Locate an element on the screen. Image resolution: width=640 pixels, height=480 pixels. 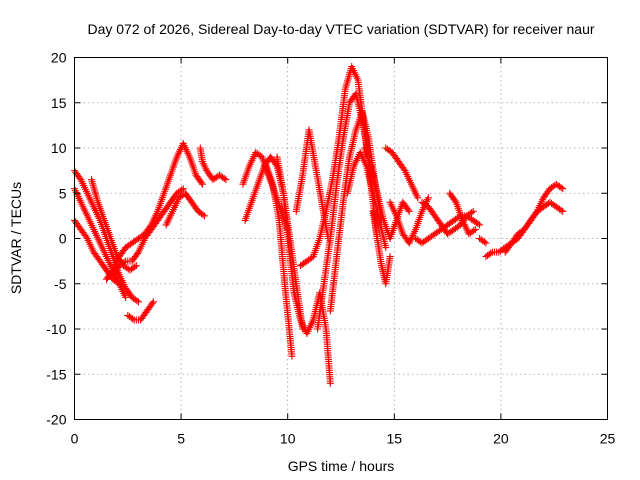
x-tick-label: 10 is located at coordinates (288, 439).